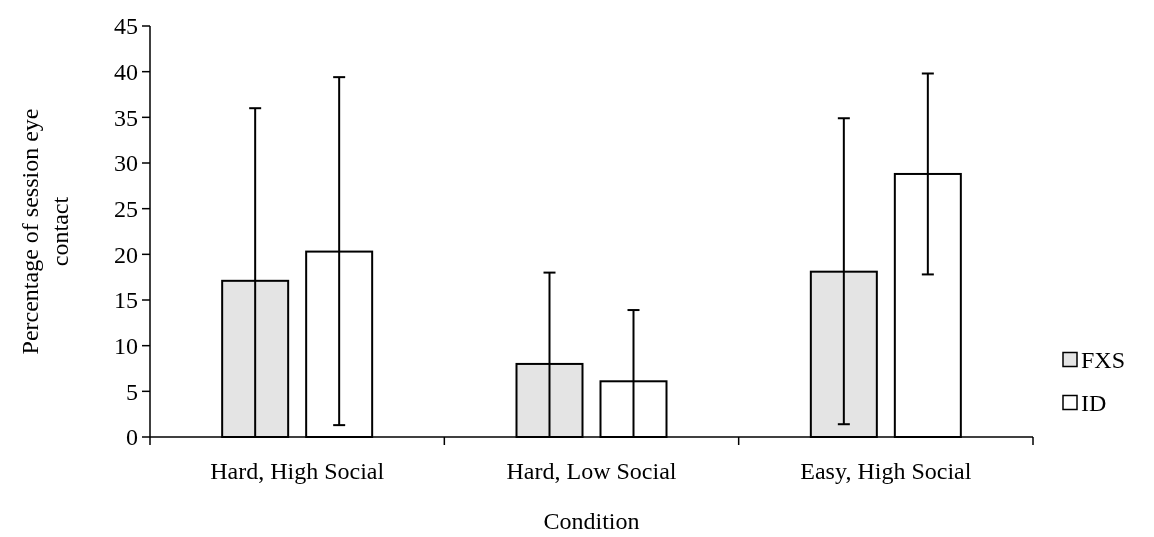 The image size is (1154, 537). What do you see at coordinates (45, 231) in the screenshot?
I see `y-axis-title: Percentage of session eye contact` at bounding box center [45, 231].